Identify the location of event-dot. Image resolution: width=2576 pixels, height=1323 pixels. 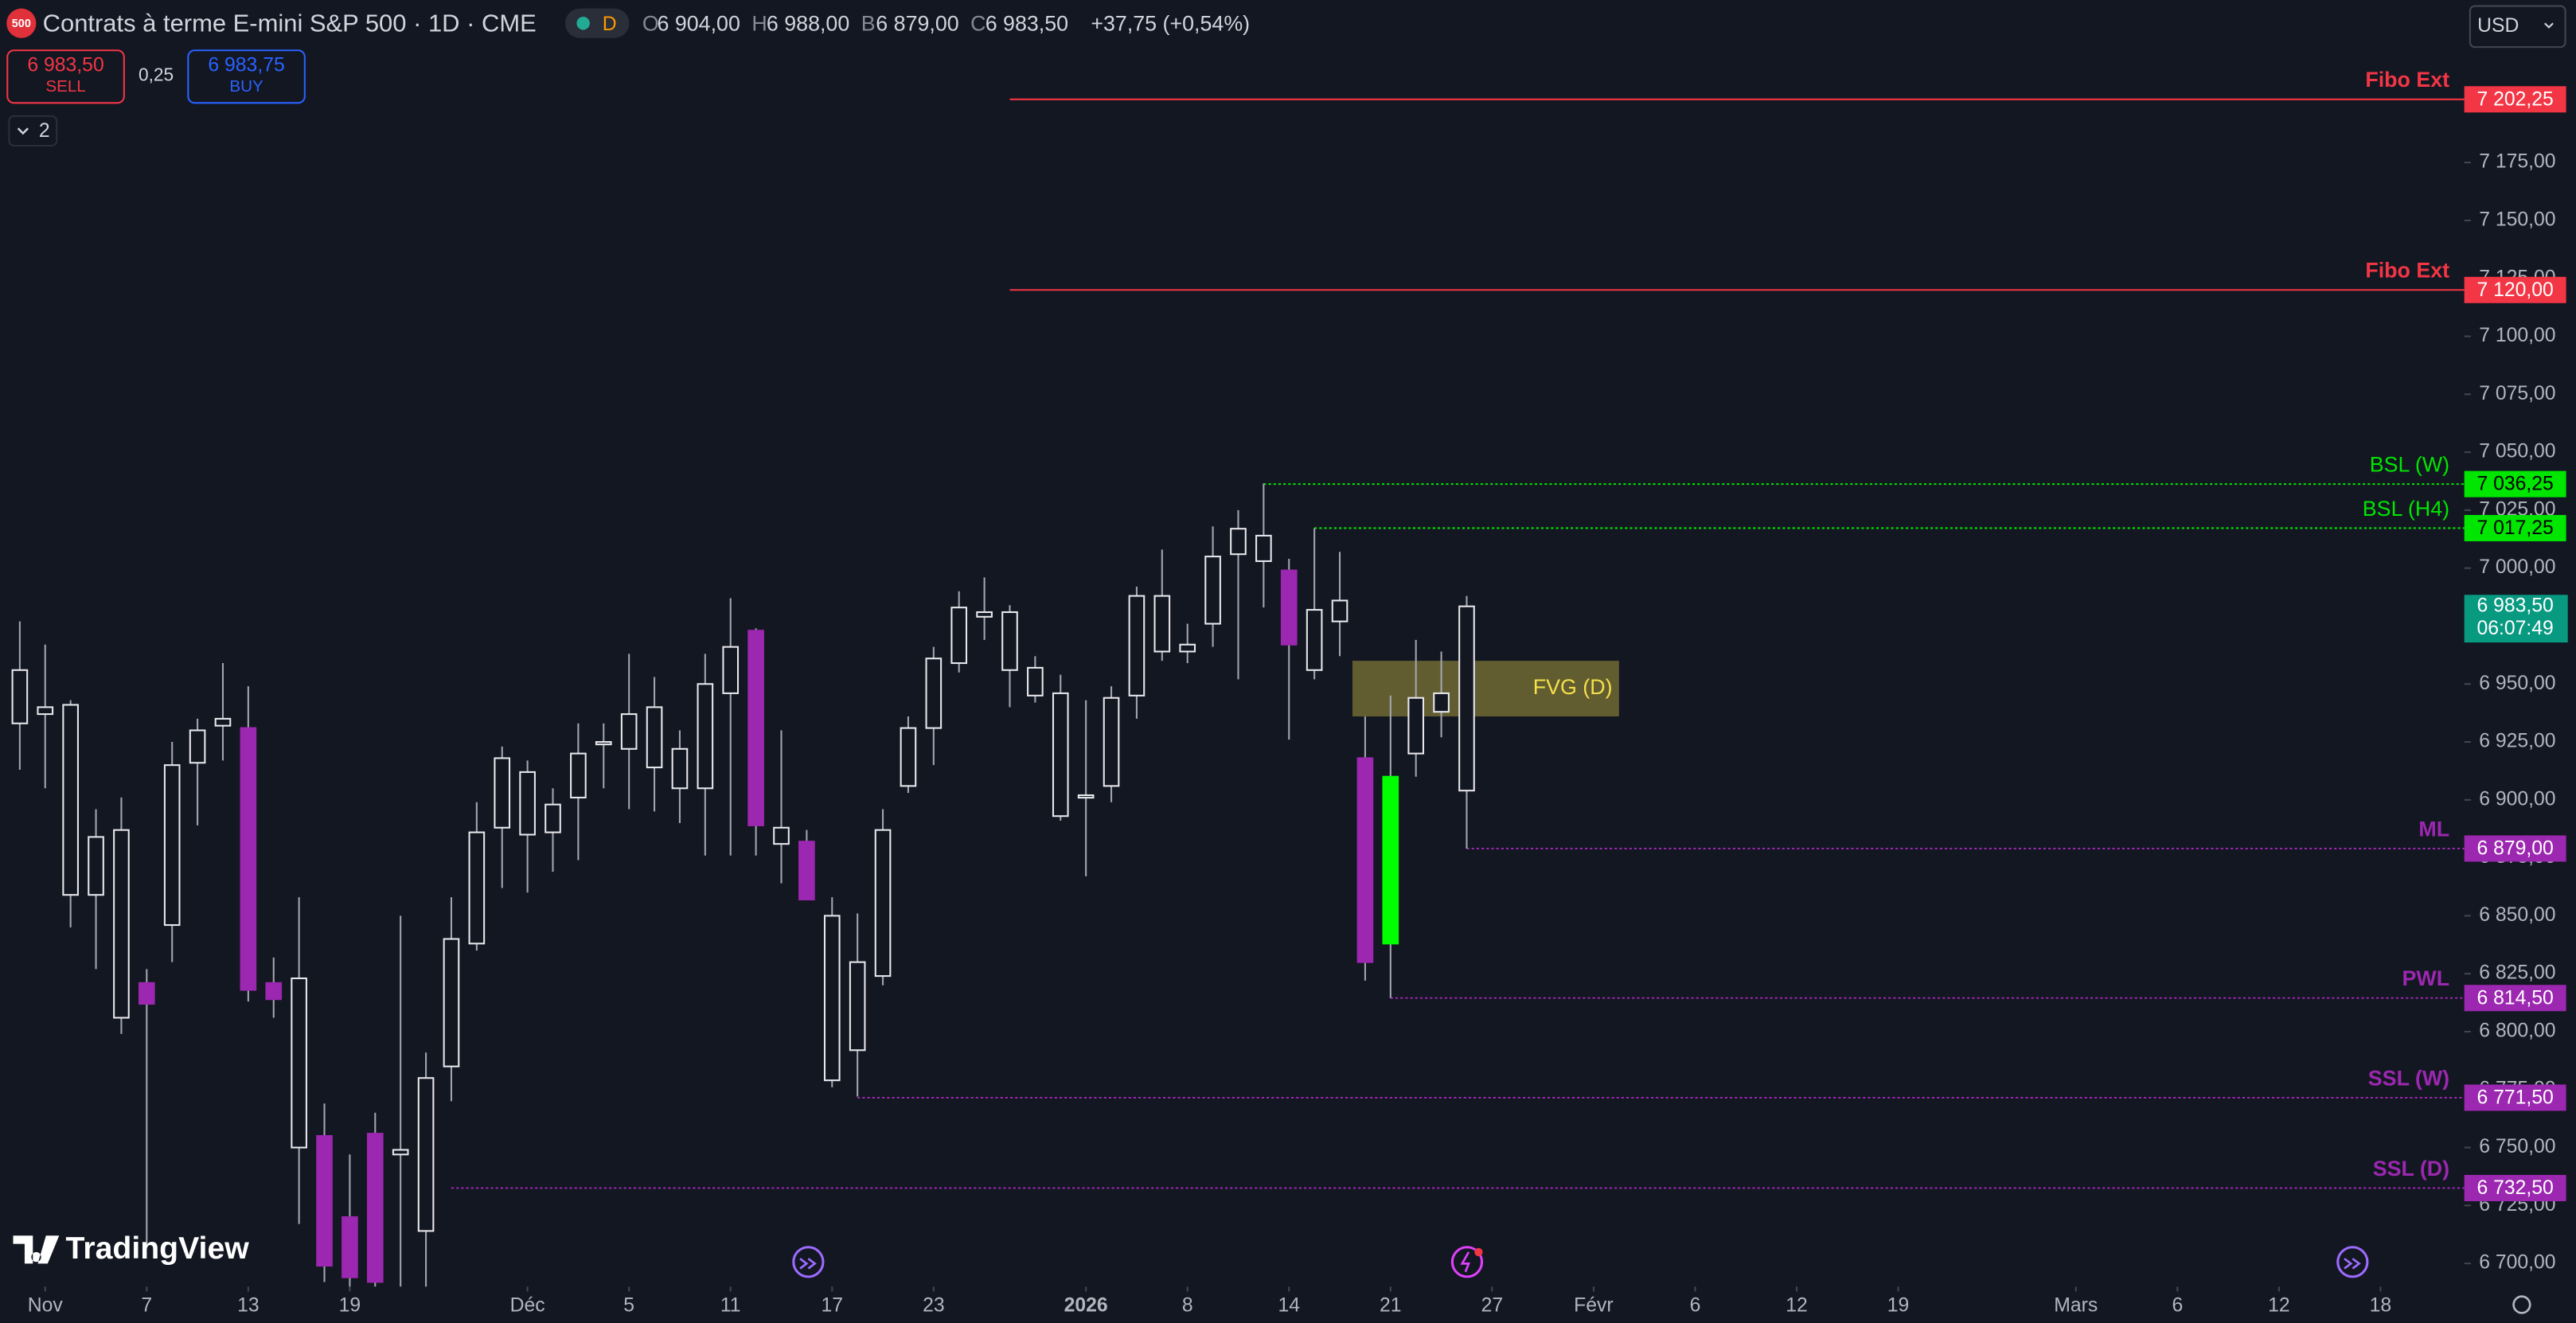
(1478, 1252).